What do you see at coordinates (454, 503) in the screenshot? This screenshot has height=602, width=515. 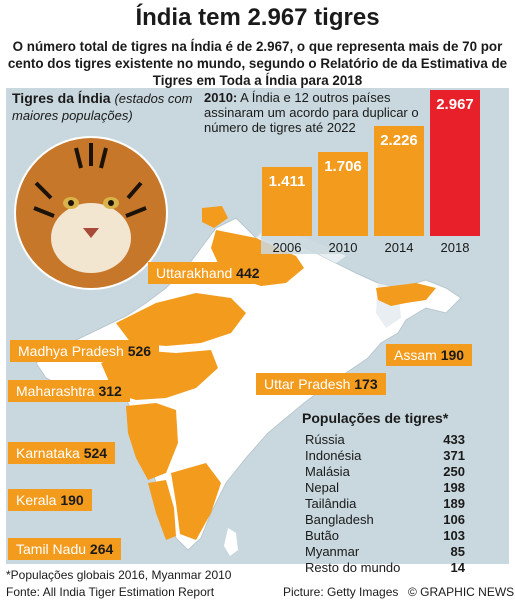 I see `country-value: 189` at bounding box center [454, 503].